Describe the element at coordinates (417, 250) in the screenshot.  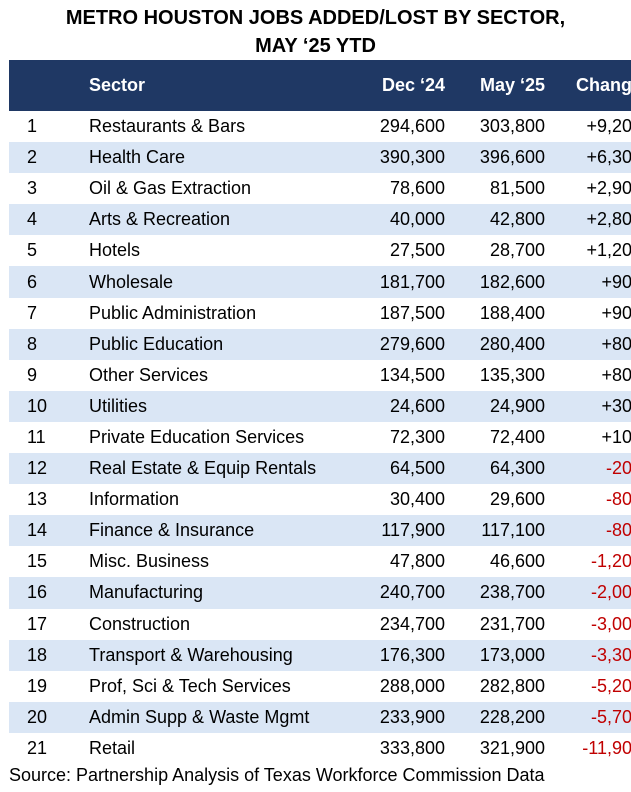
I see `cell-dec24: 27,500` at that location.